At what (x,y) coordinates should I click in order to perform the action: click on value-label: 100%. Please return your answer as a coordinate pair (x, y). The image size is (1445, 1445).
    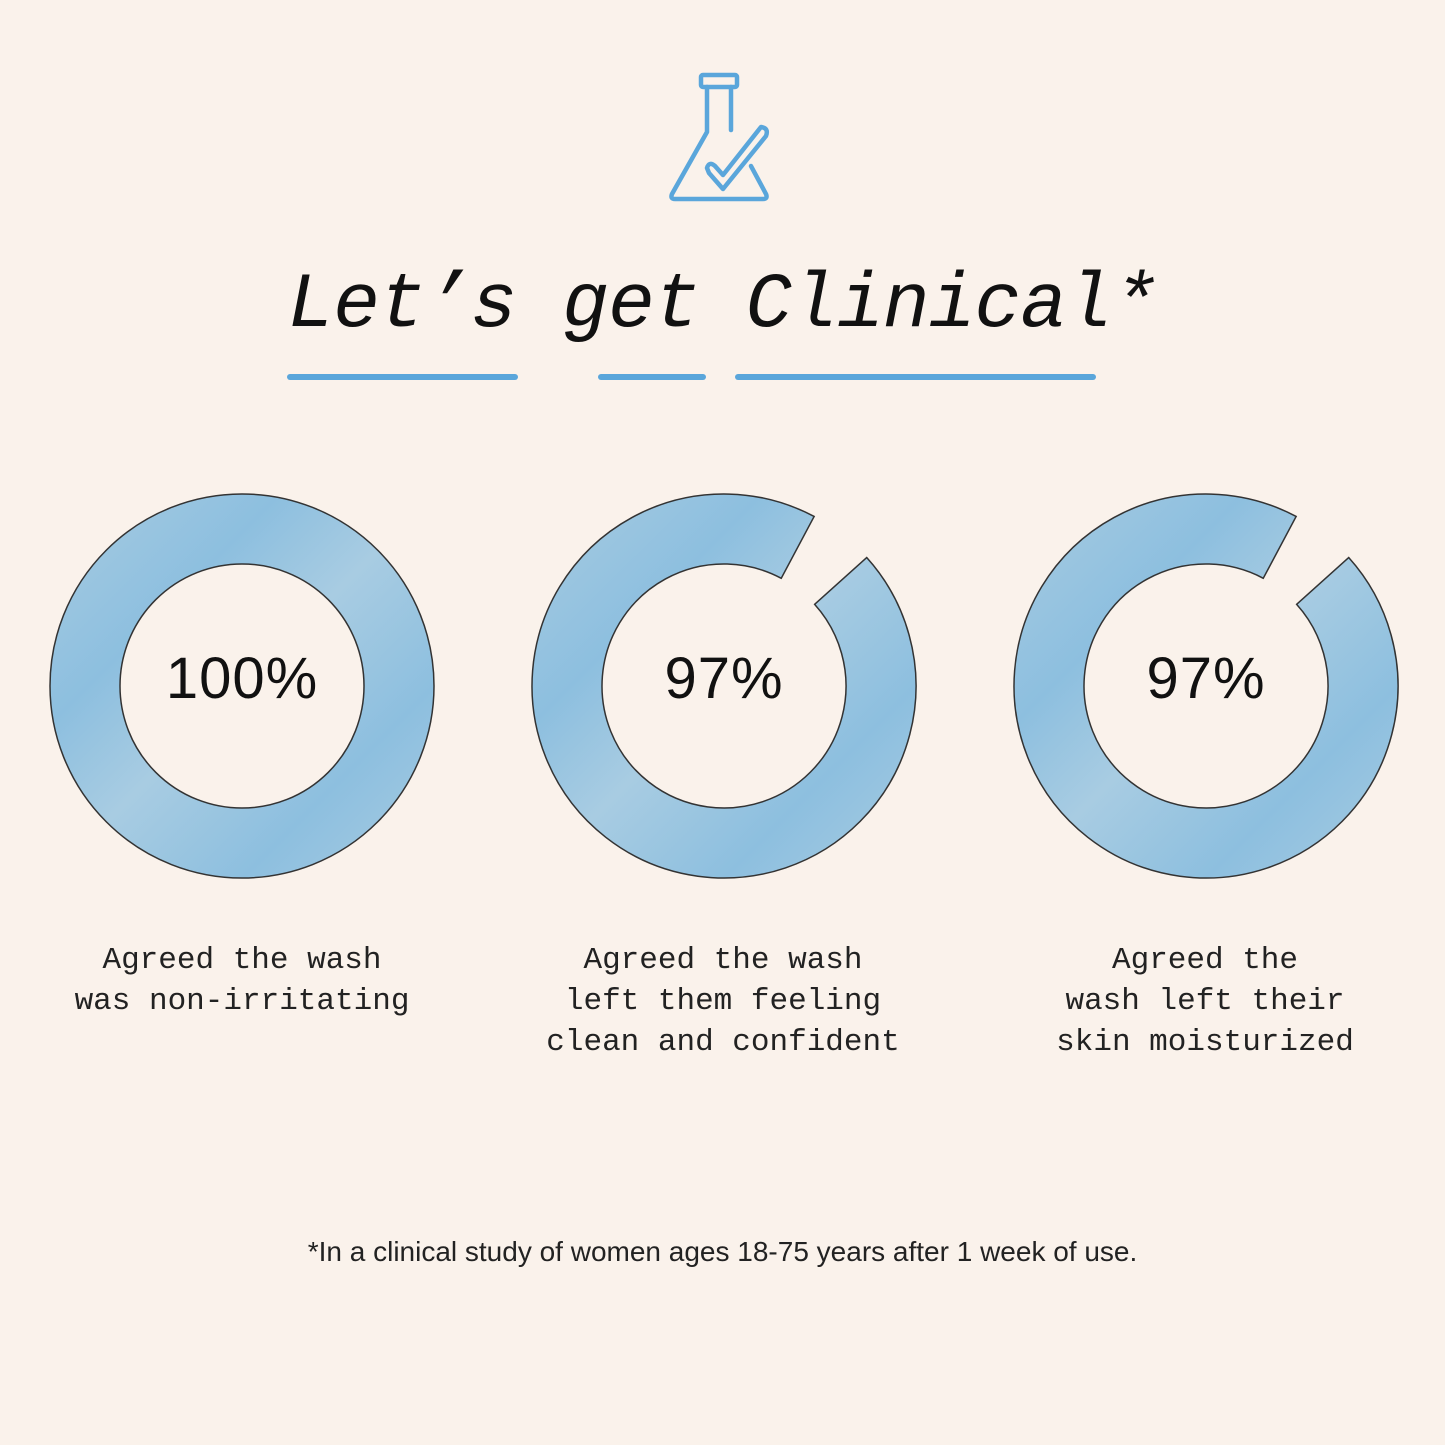
    Looking at the image, I should click on (242, 678).